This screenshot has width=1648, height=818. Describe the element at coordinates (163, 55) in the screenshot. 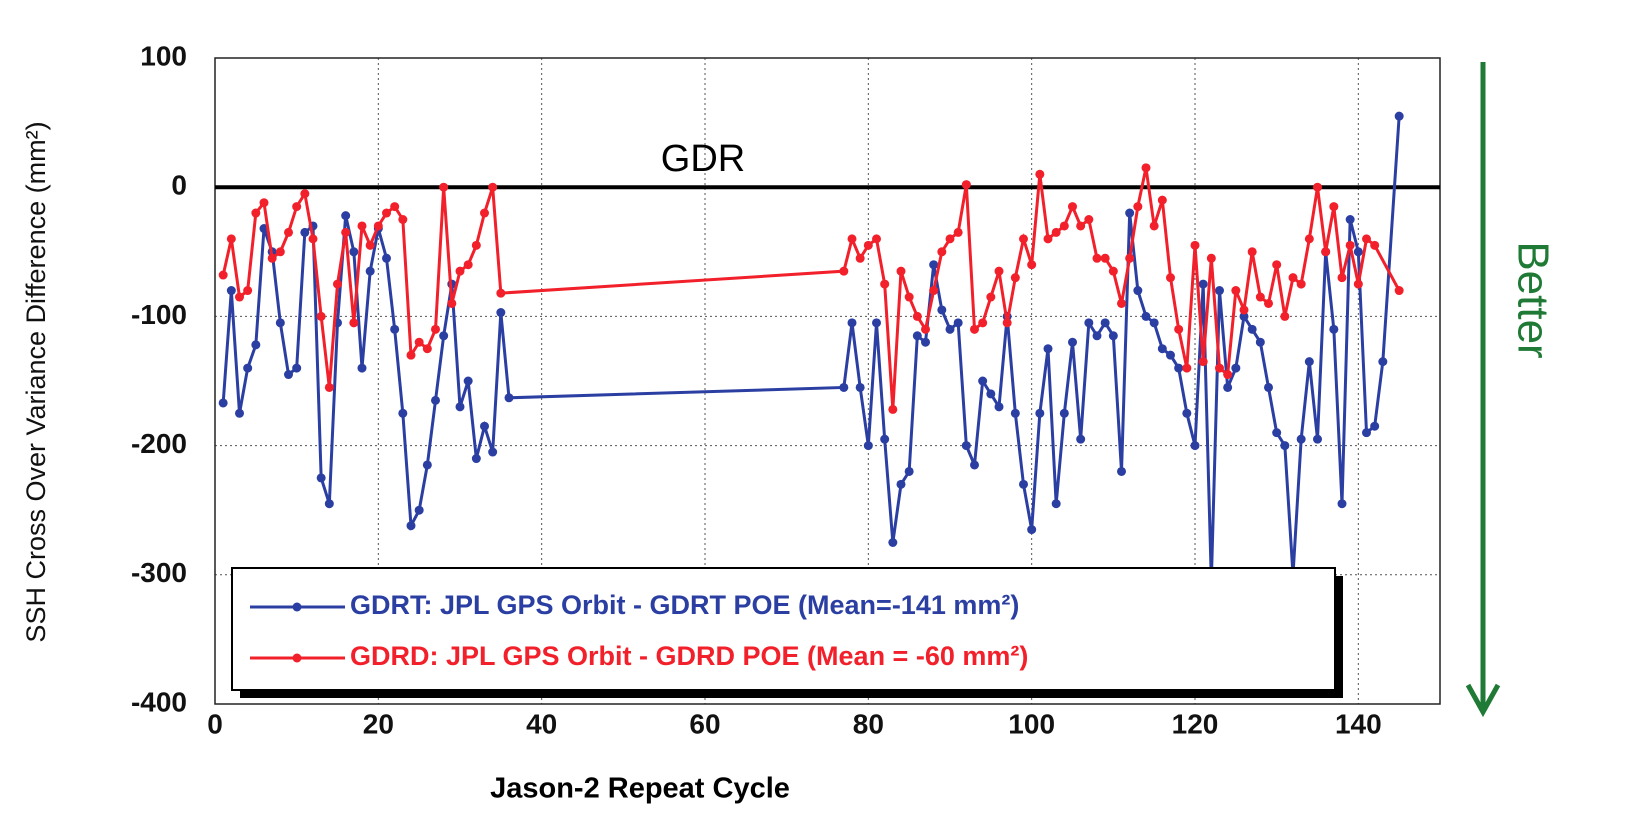

I see `y-tick-label: 100` at that location.